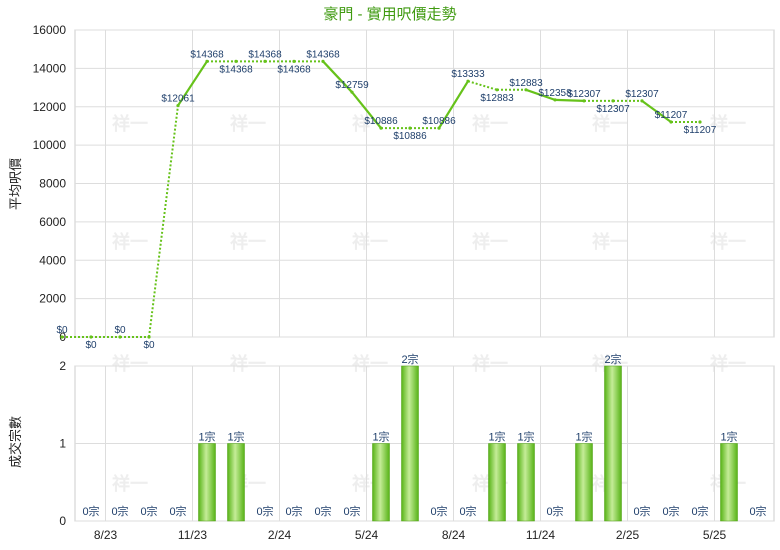 The height and width of the screenshot is (550, 780). What do you see at coordinates (52, 222) in the screenshot?
I see `price-y-tick-label: 6000` at bounding box center [52, 222].